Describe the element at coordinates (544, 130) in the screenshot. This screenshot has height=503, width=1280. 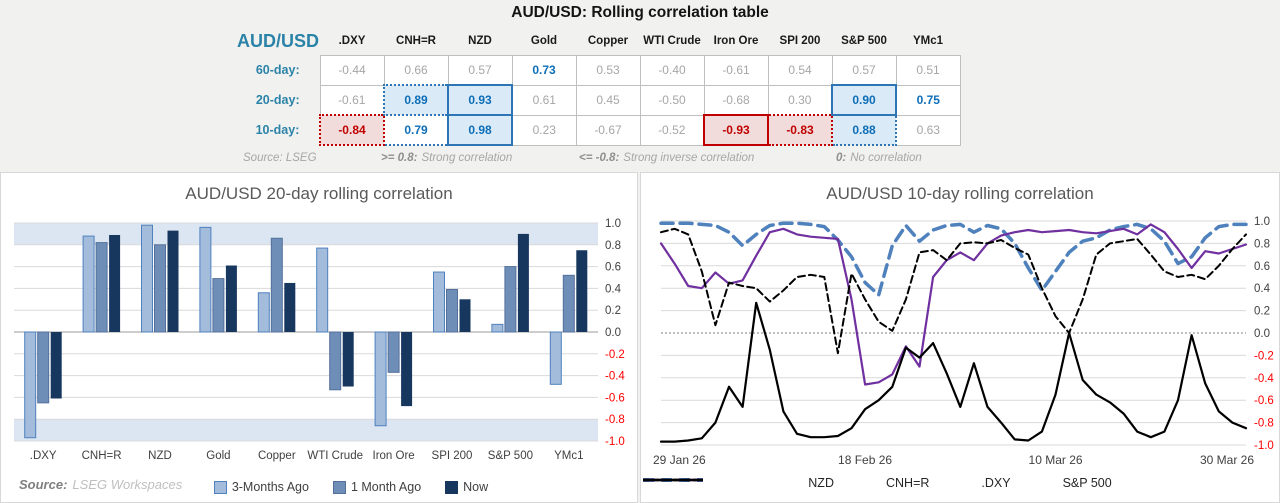
I see `corr-cell: 0.23` at that location.